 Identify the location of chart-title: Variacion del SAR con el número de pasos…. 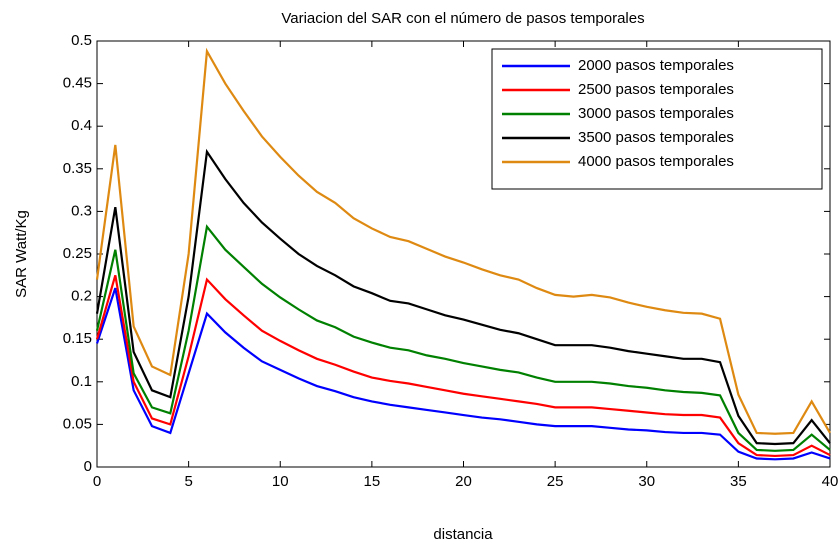
(462, 18).